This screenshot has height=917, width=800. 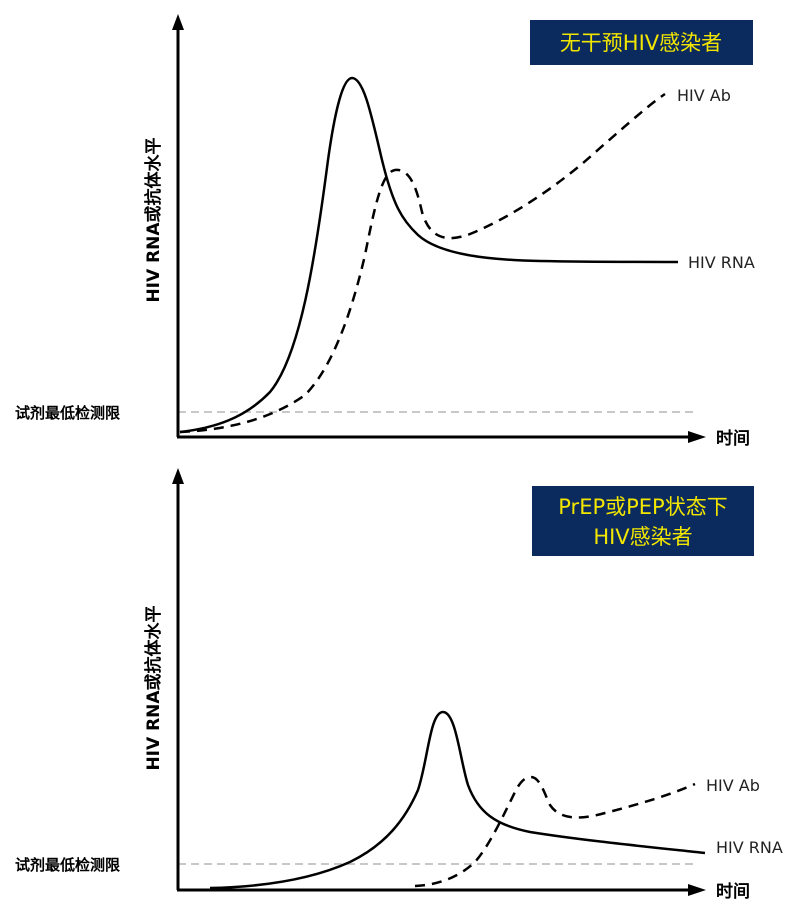 What do you see at coordinates (733, 891) in the screenshot?
I see `bottom-x-axis-label: 时间` at bounding box center [733, 891].